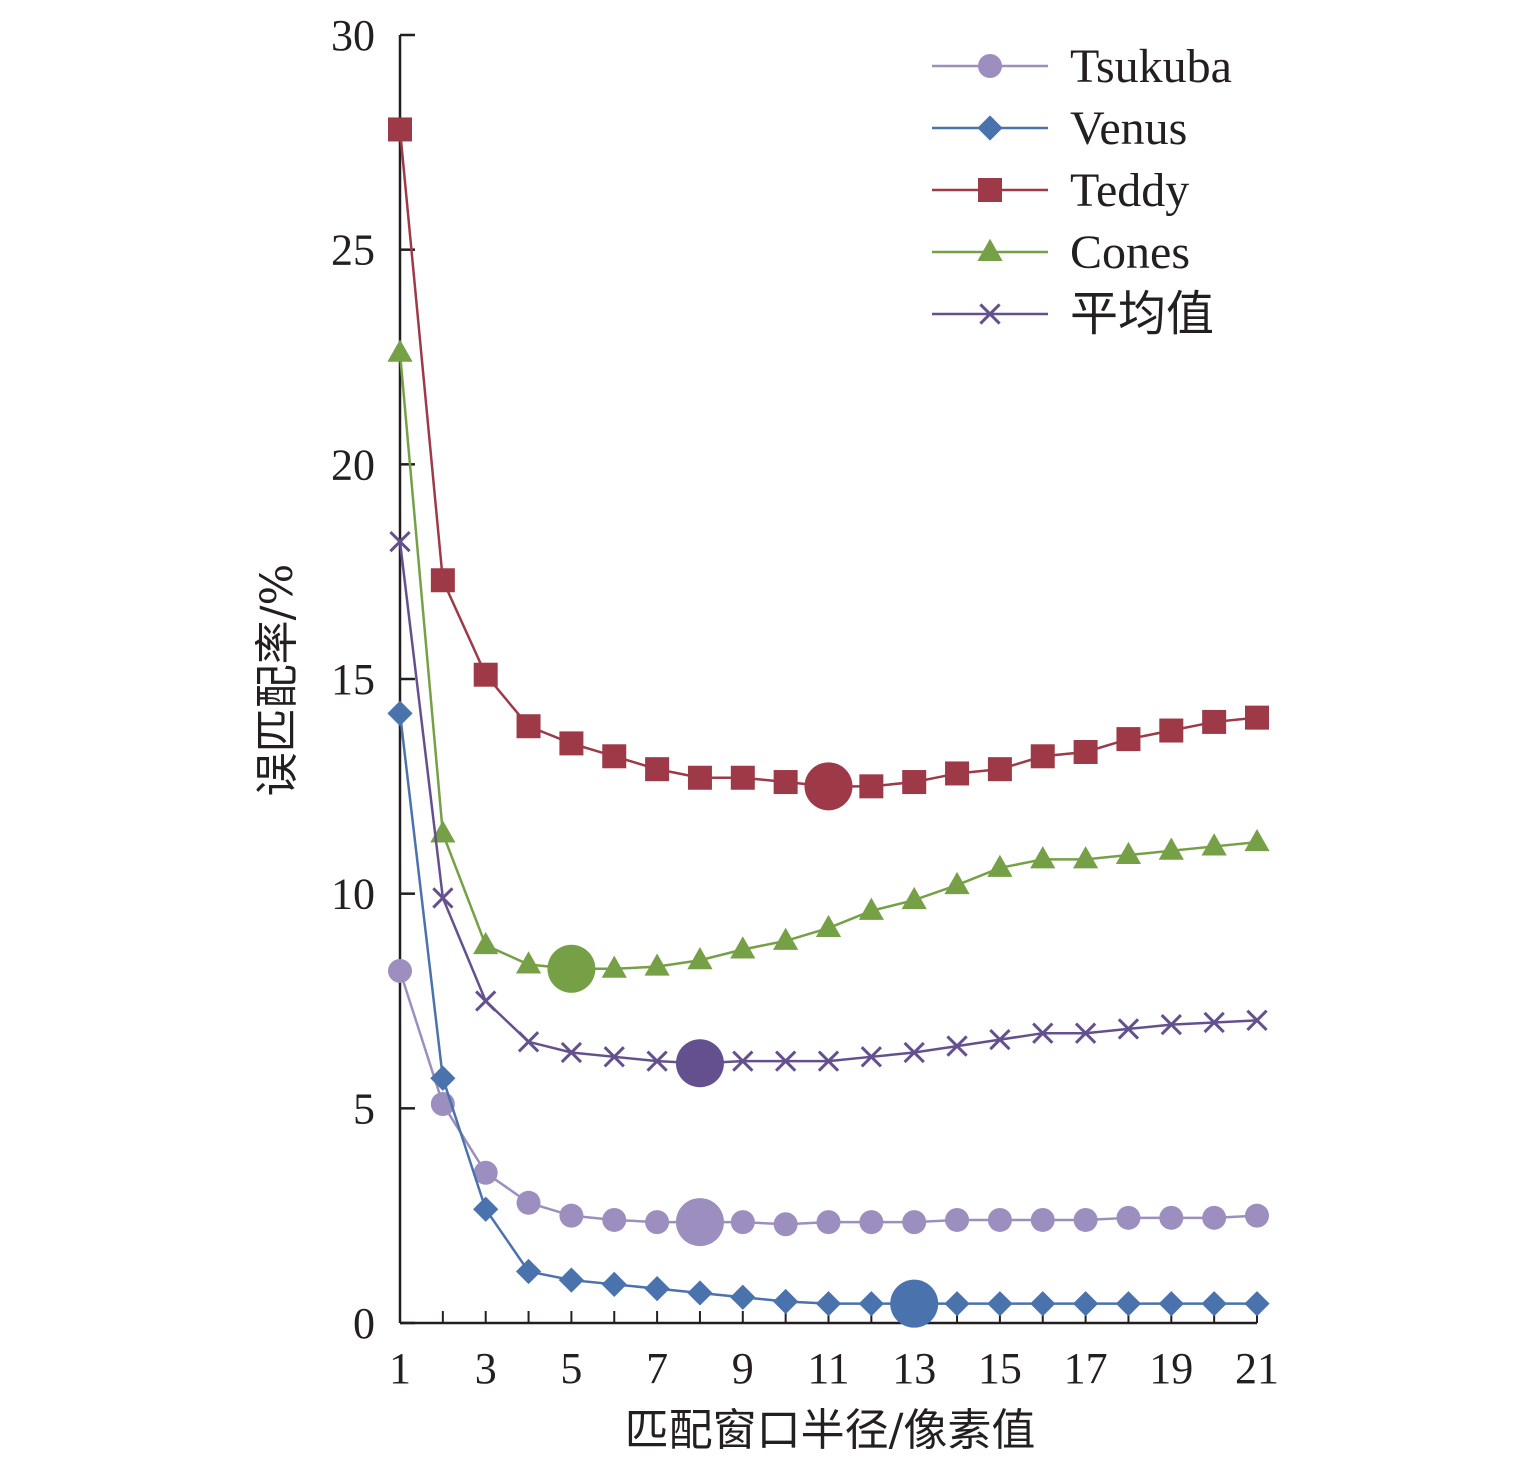 Image resolution: width=1535 pixels, height=1469 pixels. What do you see at coordinates (486, 1368) in the screenshot?
I see `x-tick-label: 3` at bounding box center [486, 1368].